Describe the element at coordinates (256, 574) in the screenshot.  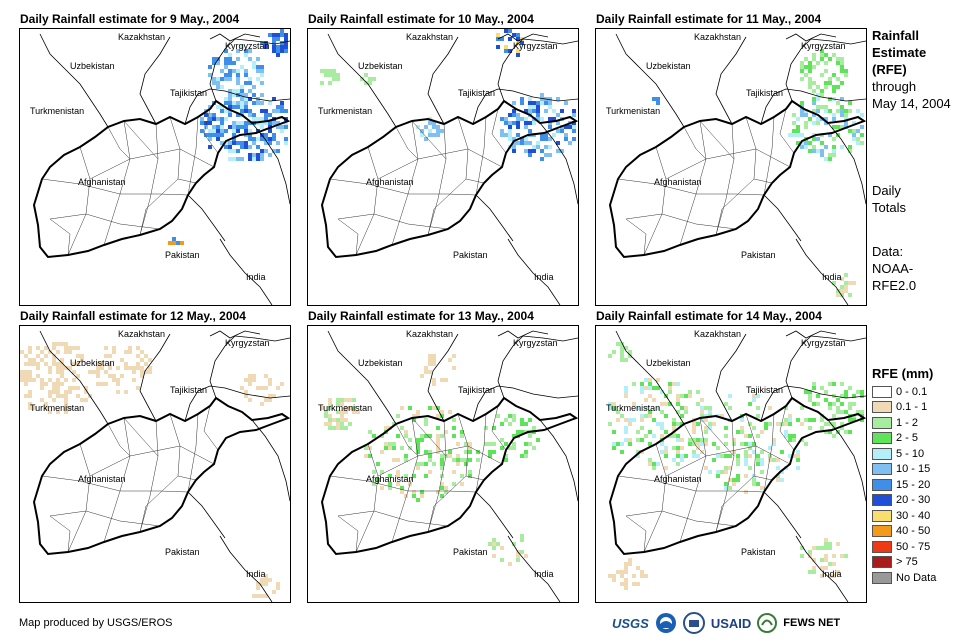
I see `label-india: India` at that location.